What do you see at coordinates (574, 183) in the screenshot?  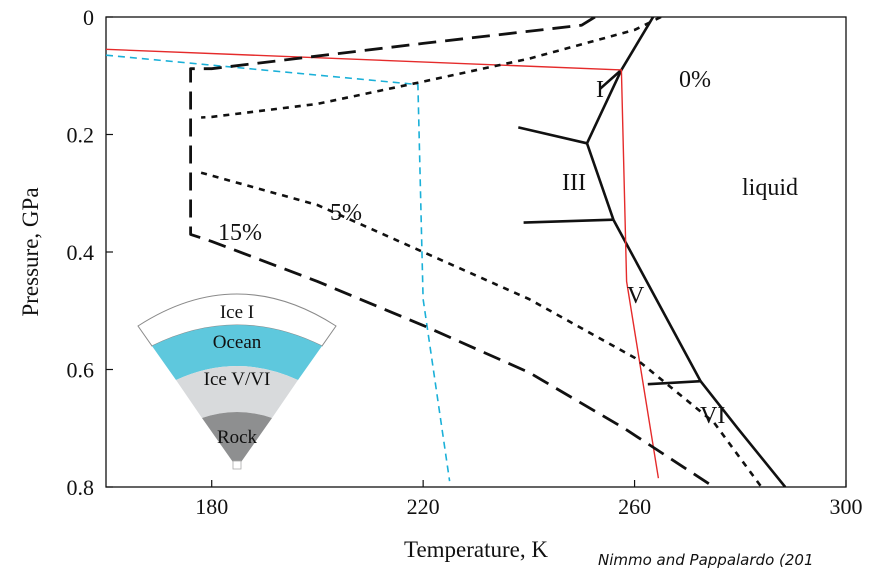 I see `label-ice-iii: III` at bounding box center [574, 183].